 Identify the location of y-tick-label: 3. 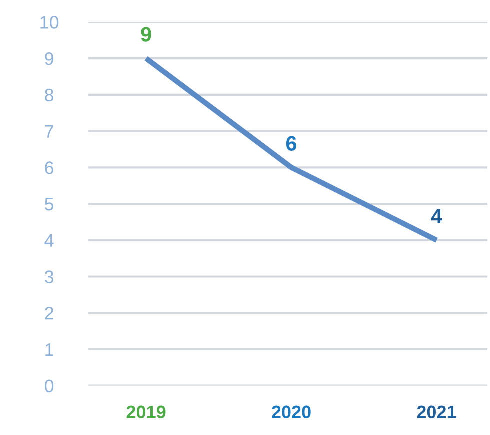
(49, 277).